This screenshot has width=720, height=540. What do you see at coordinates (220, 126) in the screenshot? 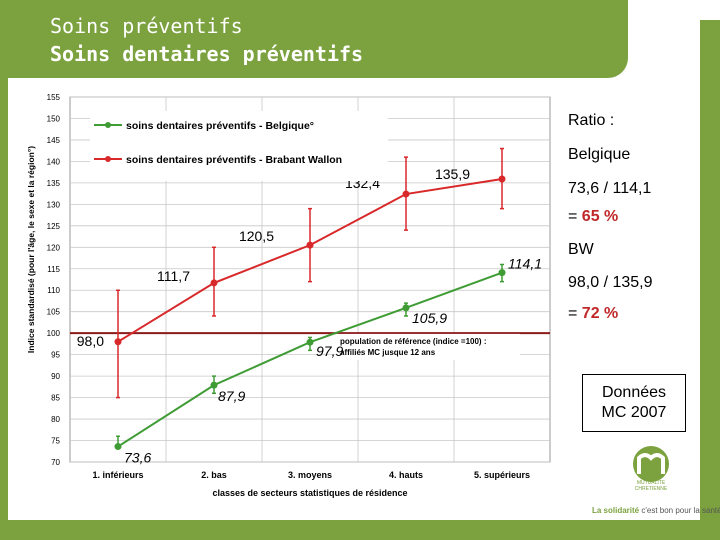
I see `legend-entry: soins dentaires préventifs - Belgique°` at bounding box center [220, 126].